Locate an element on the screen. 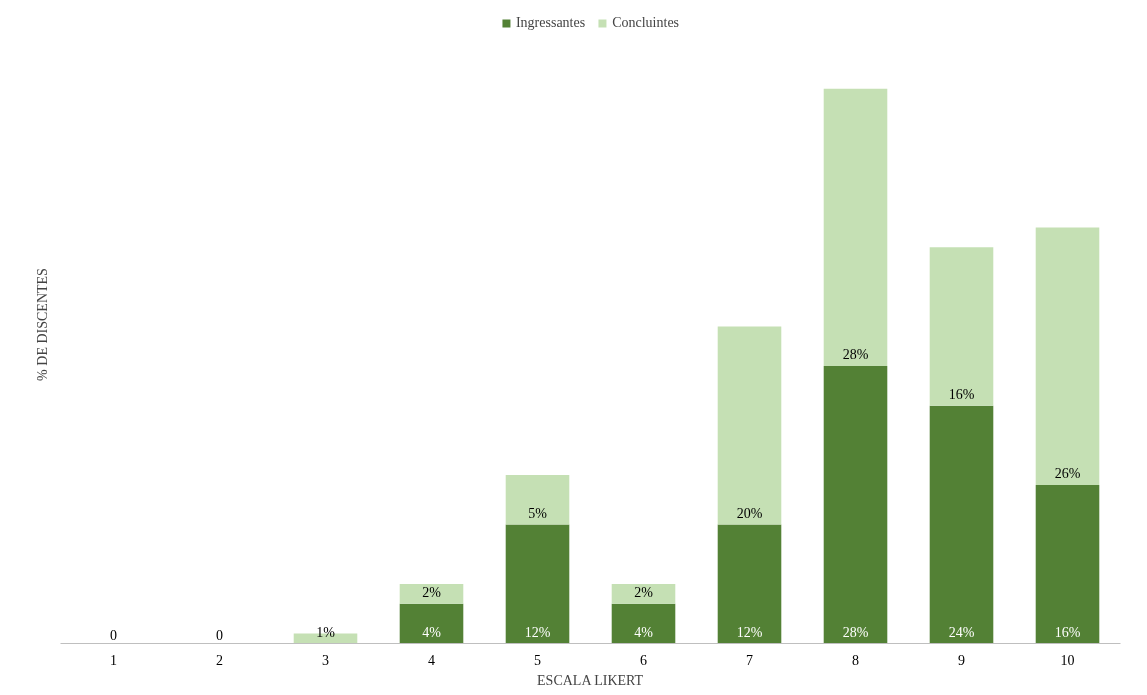 Image resolution: width=1147 pixels, height=695 pixels. x-tick-label: 7 is located at coordinates (749, 660).